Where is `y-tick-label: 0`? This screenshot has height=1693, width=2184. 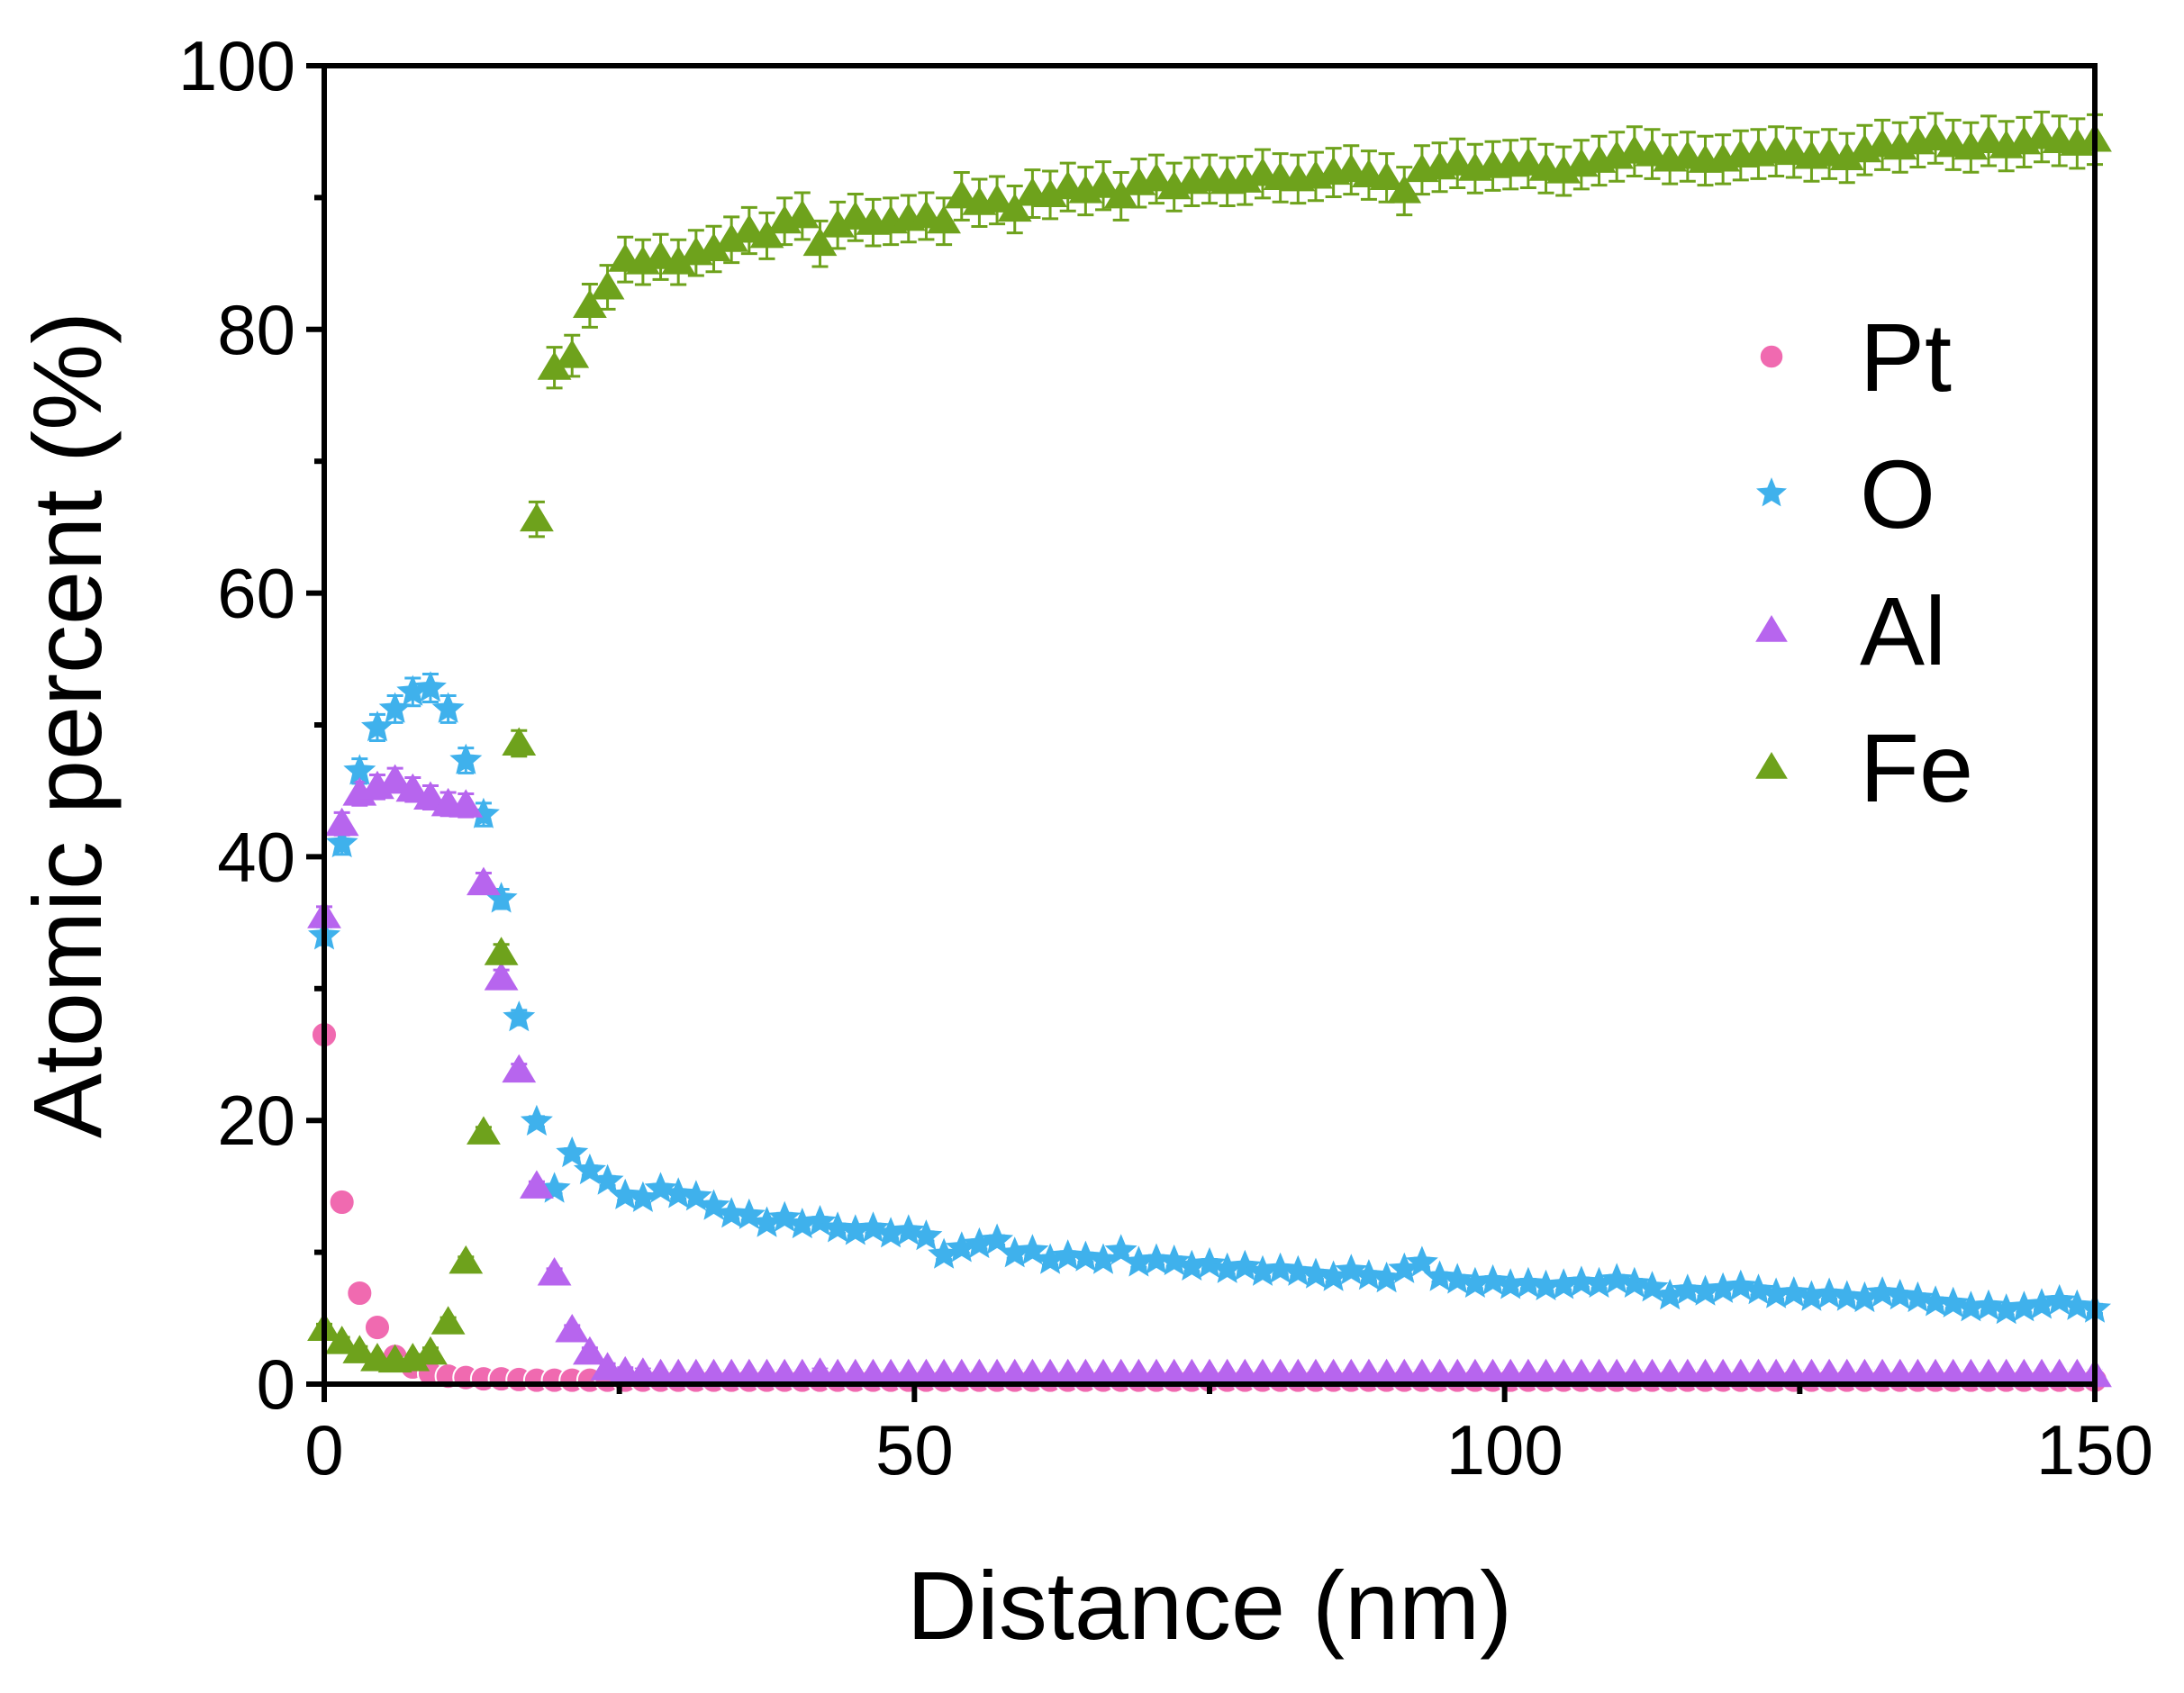 y-tick-label: 0 is located at coordinates (276, 1384).